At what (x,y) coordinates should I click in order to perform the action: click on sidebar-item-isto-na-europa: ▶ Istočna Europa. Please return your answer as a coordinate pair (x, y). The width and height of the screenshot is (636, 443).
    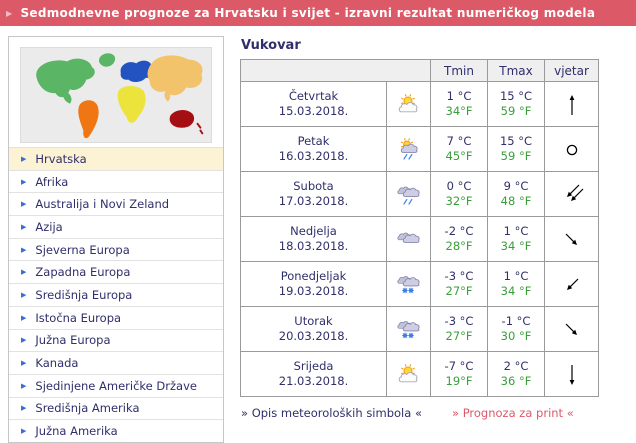
    Looking at the image, I should click on (116, 317).